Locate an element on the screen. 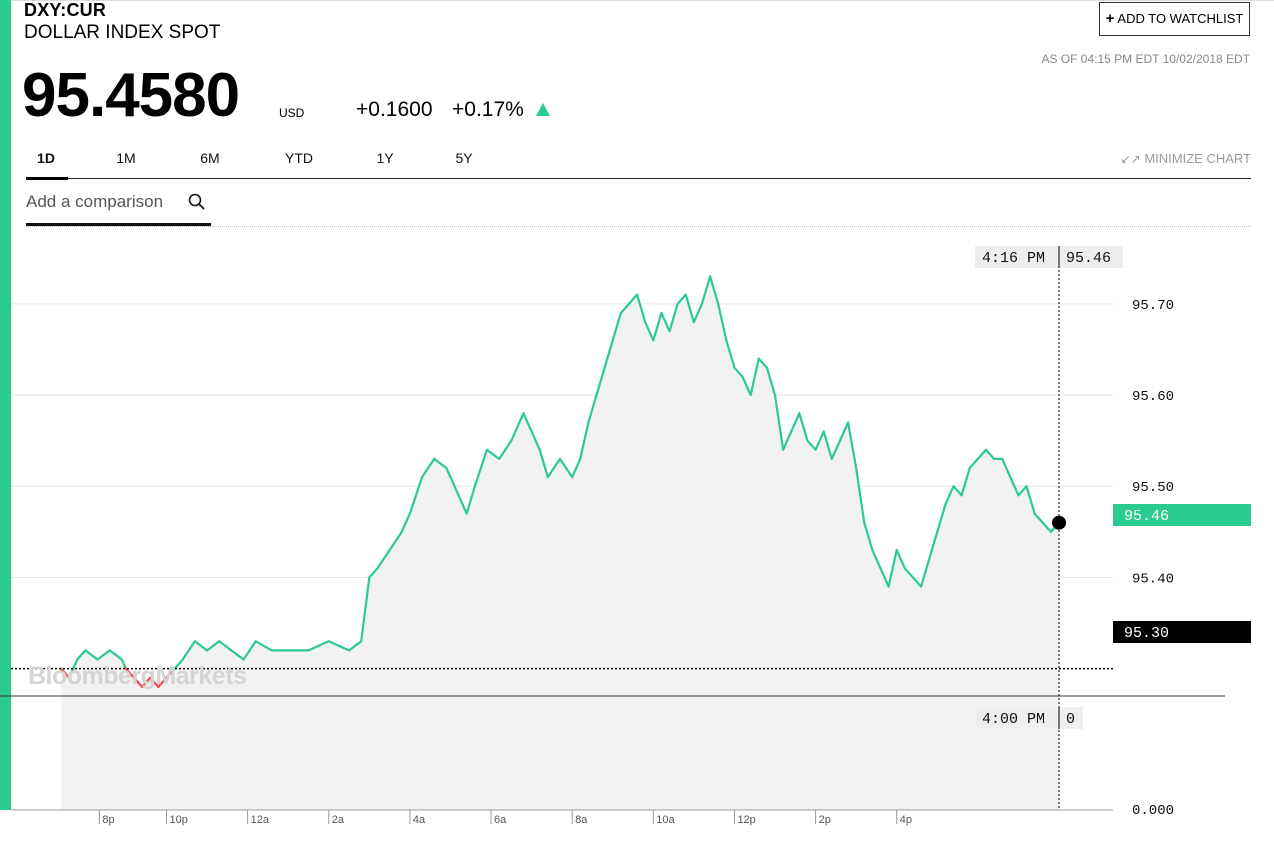 The image size is (1274, 850). price-change: +0.1600 is located at coordinates (394, 109).